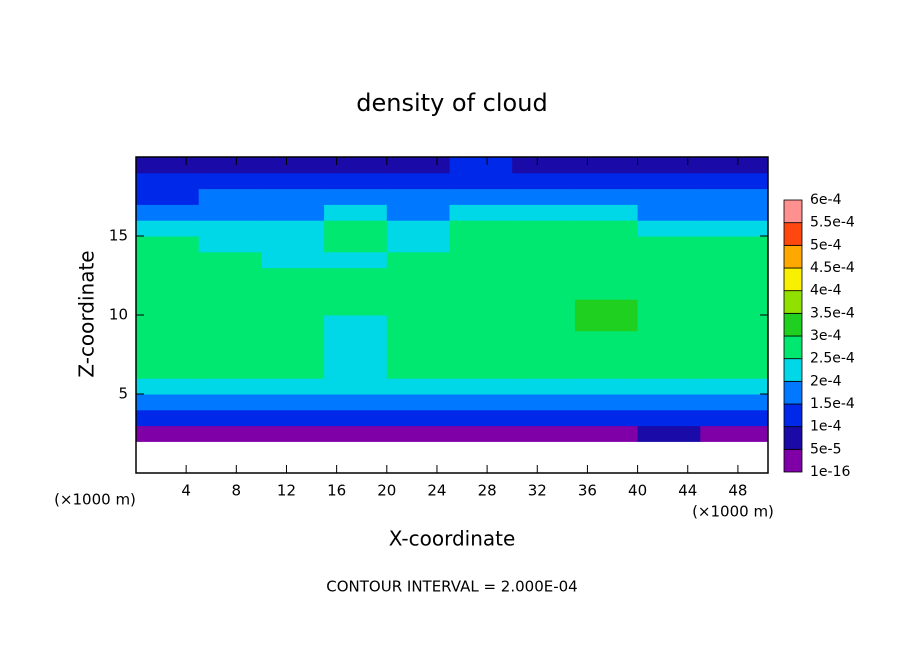  Describe the element at coordinates (687, 491) in the screenshot. I see `x-tick-label: 44` at that location.